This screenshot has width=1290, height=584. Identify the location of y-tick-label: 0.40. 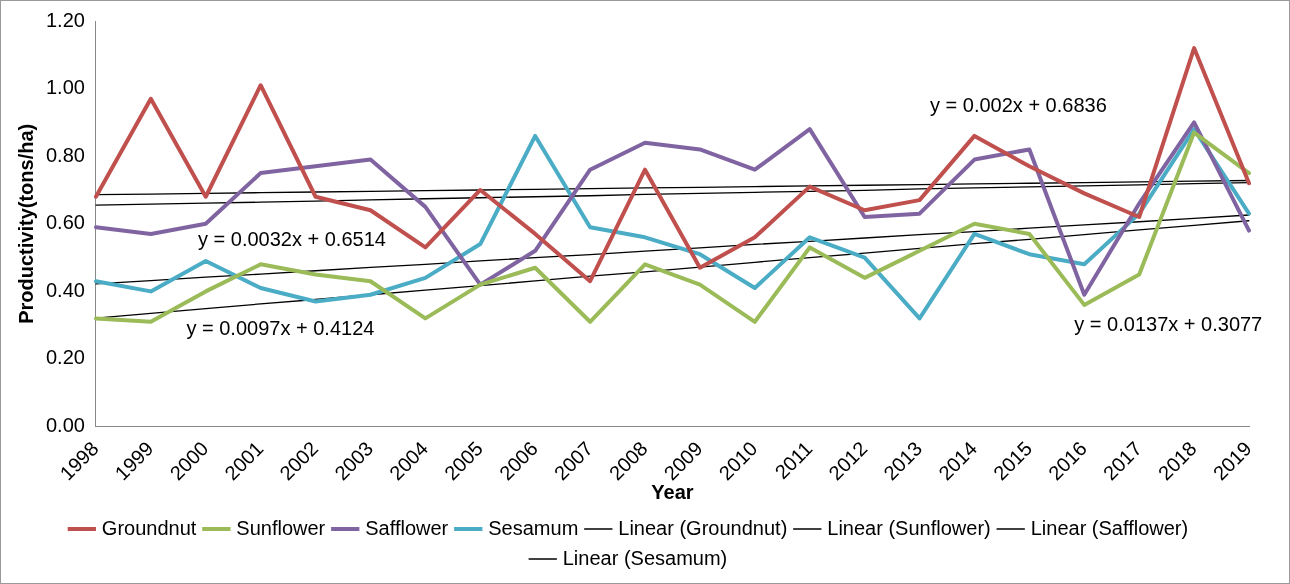
(65, 289).